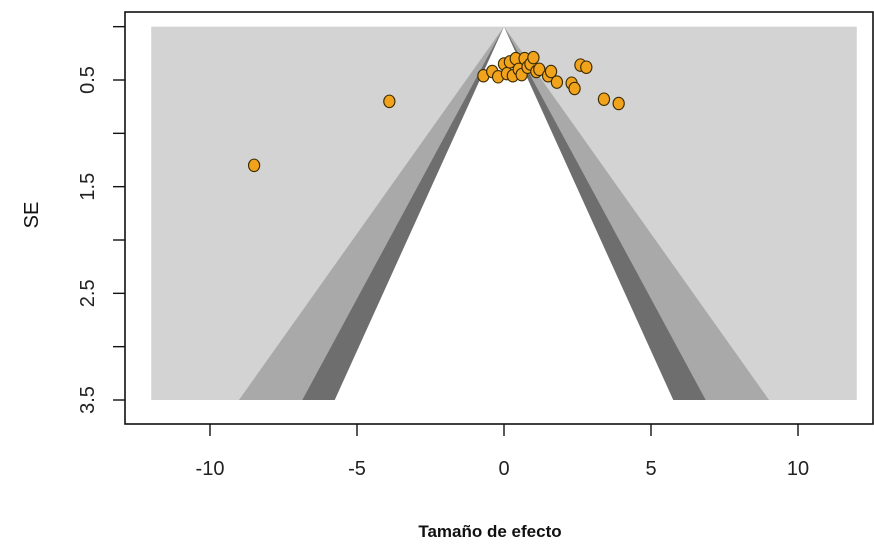 This screenshot has width=874, height=544. Describe the element at coordinates (88, 187) in the screenshot. I see `y-tick-label: 1.5` at that location.